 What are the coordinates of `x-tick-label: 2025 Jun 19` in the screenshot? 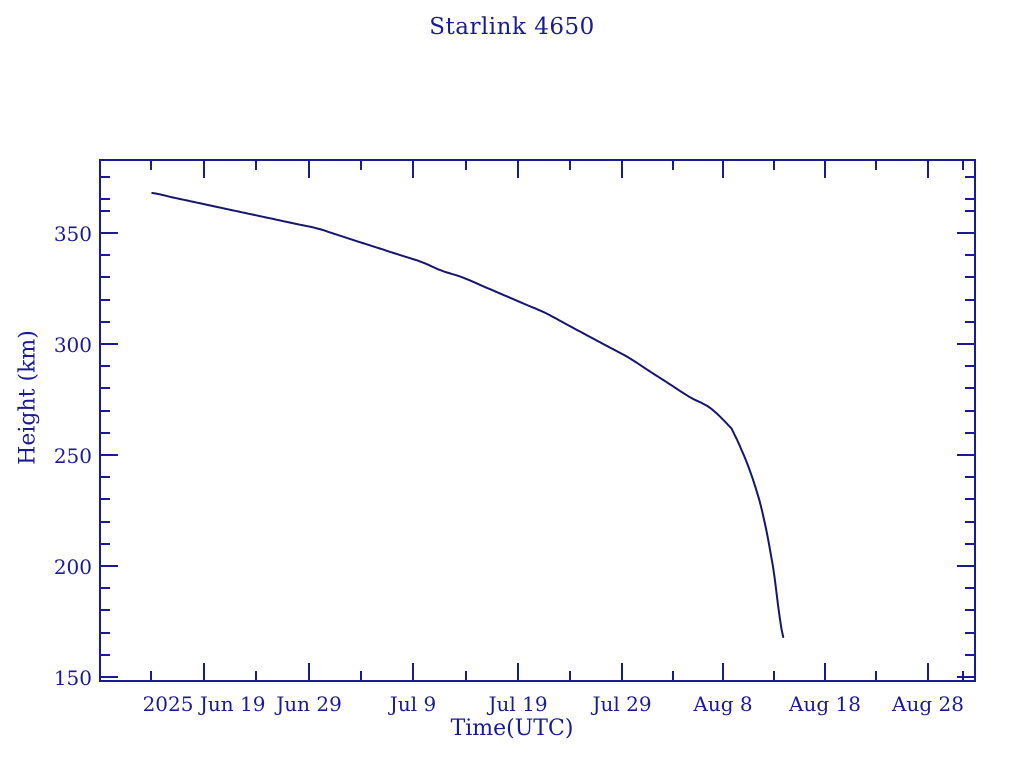 It's located at (204, 704).